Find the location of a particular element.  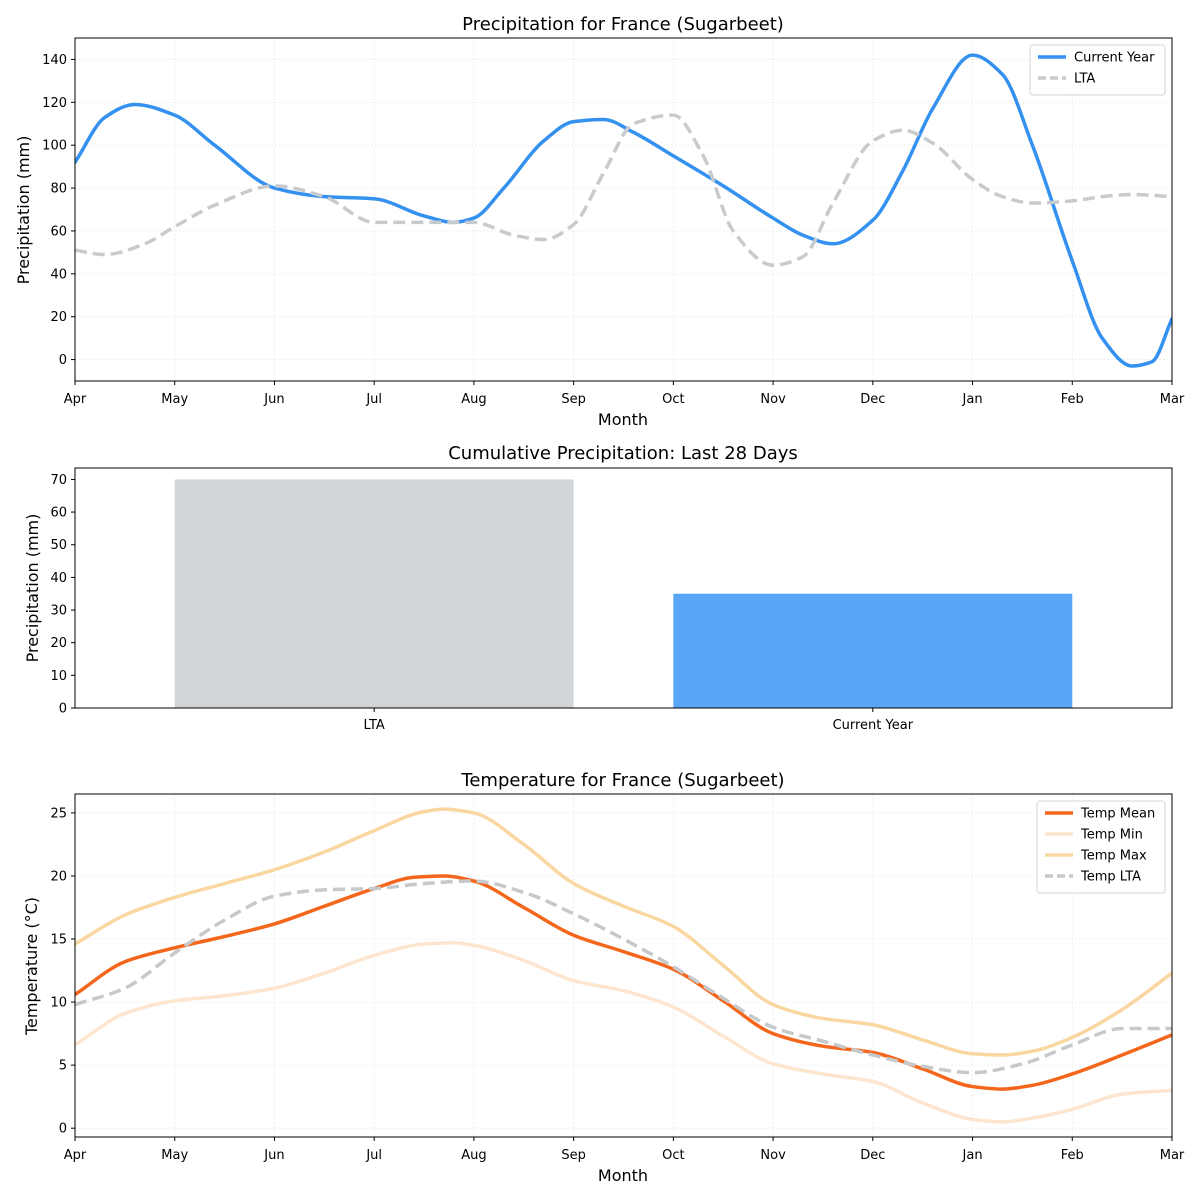

y-tick-label: 140 is located at coordinates (54, 60).